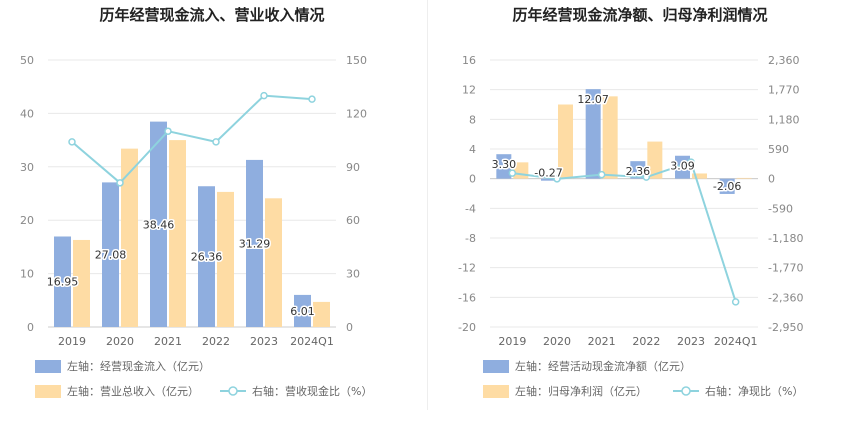 The width and height of the screenshot is (850, 437). I want to click on bar-value-label: 16.95, so click(63, 282).